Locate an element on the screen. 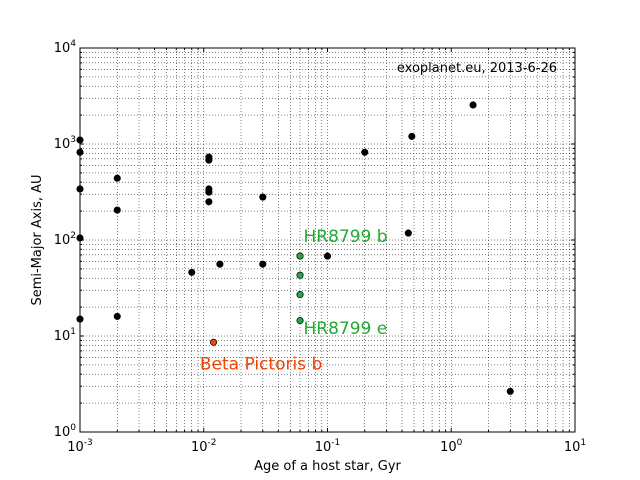 This screenshot has height=480, width=640. source-note: exoplanet.eu, 2013-6-26 is located at coordinates (477, 68).